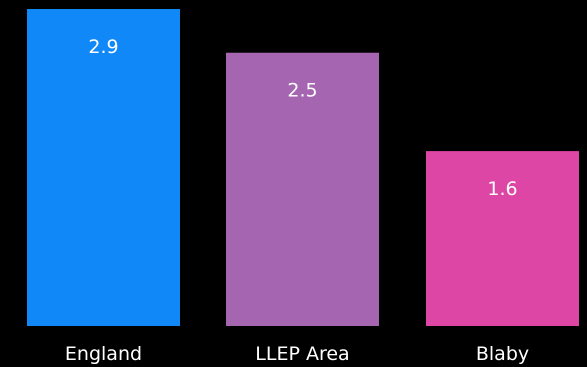 The image size is (587, 367). I want to click on category-label-england: England, so click(103, 354).